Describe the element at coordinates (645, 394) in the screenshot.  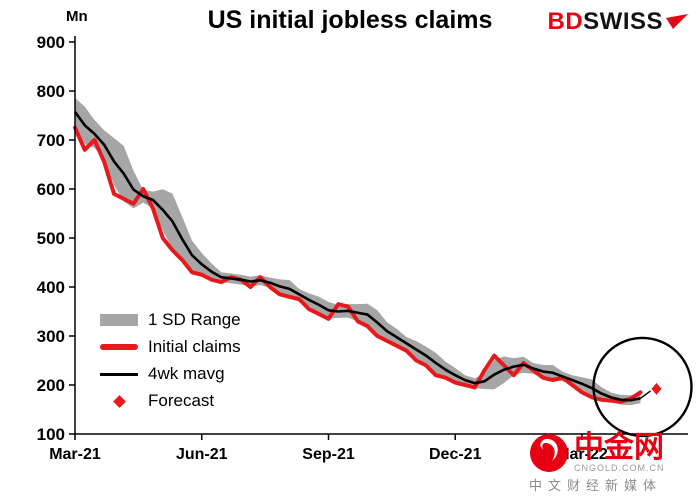
I see `forecast-connector-line` at that location.